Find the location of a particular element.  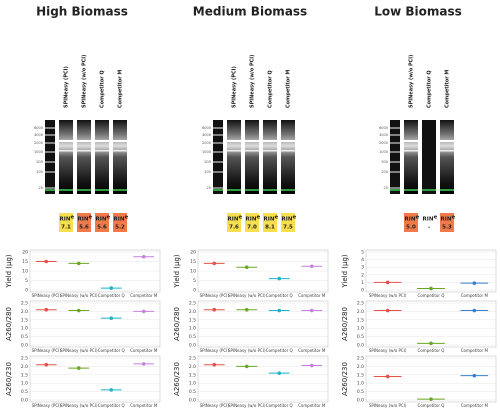

panel-title: Low Biomass is located at coordinates (418, 12).